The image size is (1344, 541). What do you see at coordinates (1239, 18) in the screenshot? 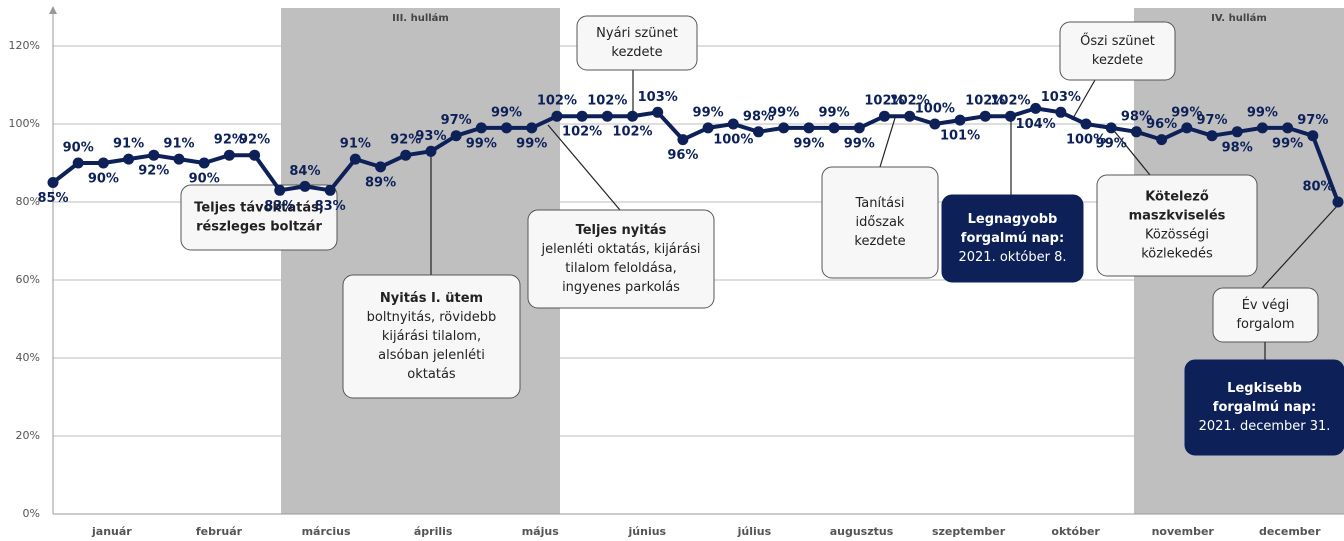
I see `wave-label: IV. hullám` at bounding box center [1239, 18].